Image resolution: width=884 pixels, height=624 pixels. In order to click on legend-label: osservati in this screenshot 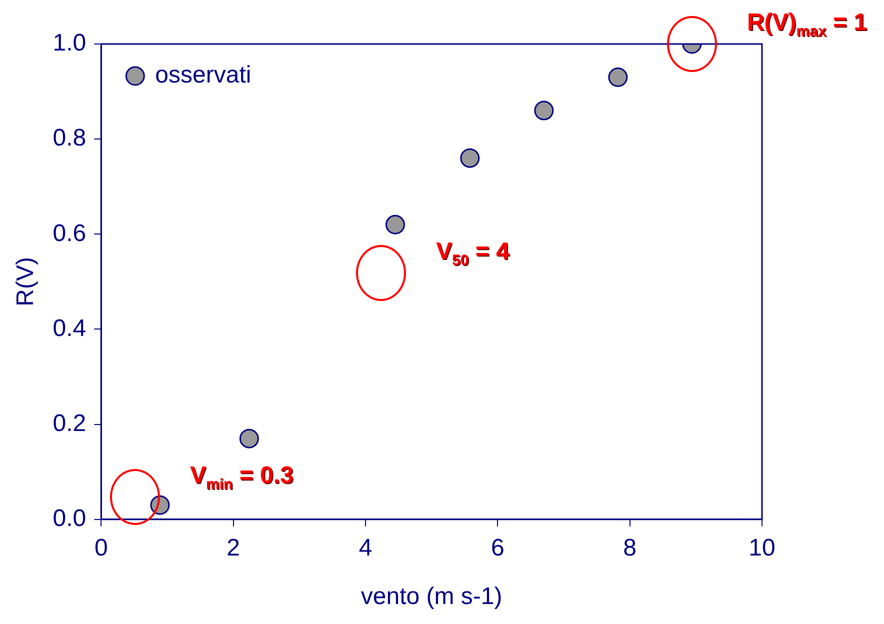, I will do `click(203, 75)`.